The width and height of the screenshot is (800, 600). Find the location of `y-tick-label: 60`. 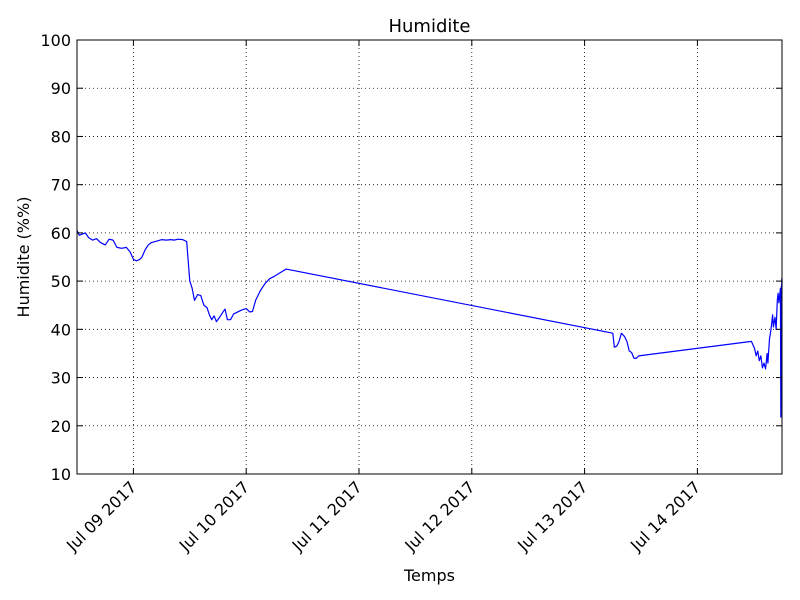

y-tick-label: 60 is located at coordinates (61, 233).